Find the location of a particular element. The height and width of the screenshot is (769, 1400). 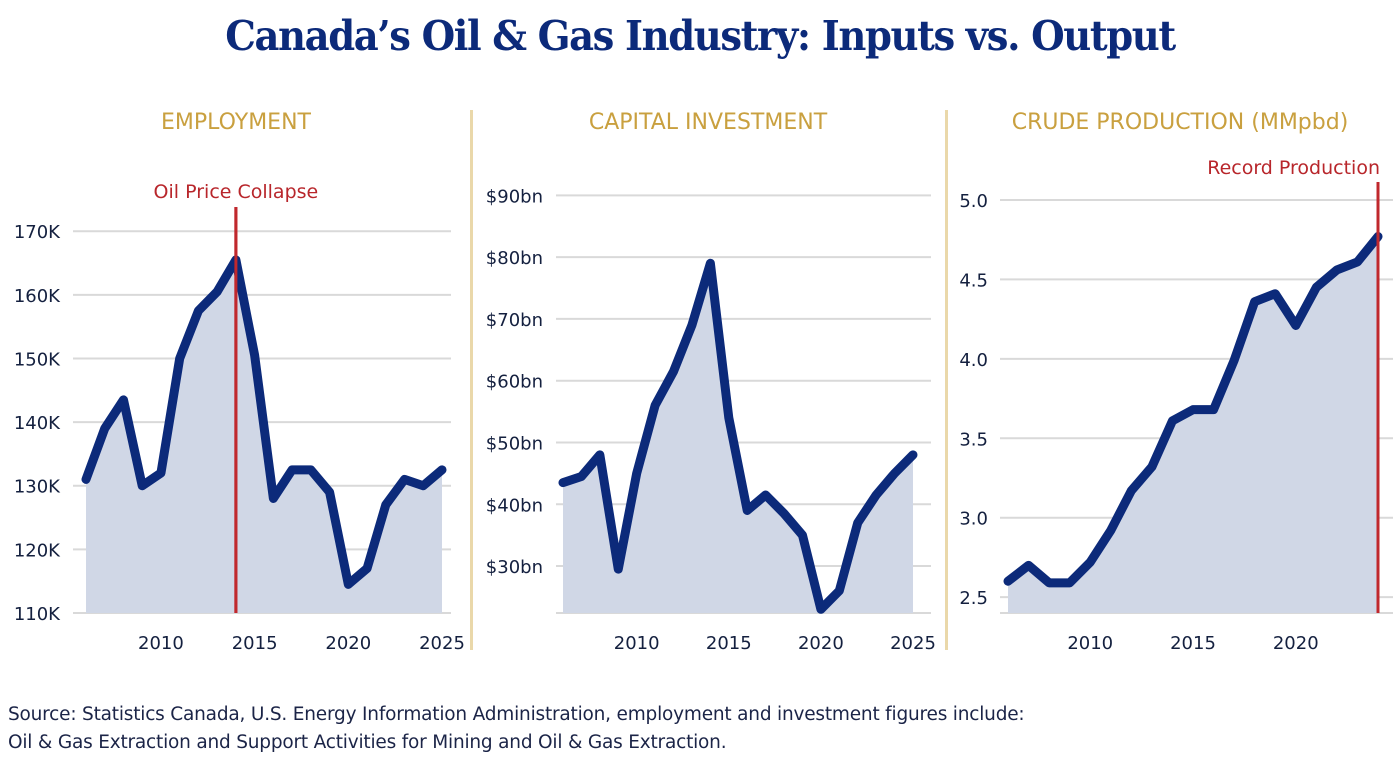

crude-production-panel-title: CRUDE PRODUCTION (MMpbd) is located at coordinates (1180, 122).